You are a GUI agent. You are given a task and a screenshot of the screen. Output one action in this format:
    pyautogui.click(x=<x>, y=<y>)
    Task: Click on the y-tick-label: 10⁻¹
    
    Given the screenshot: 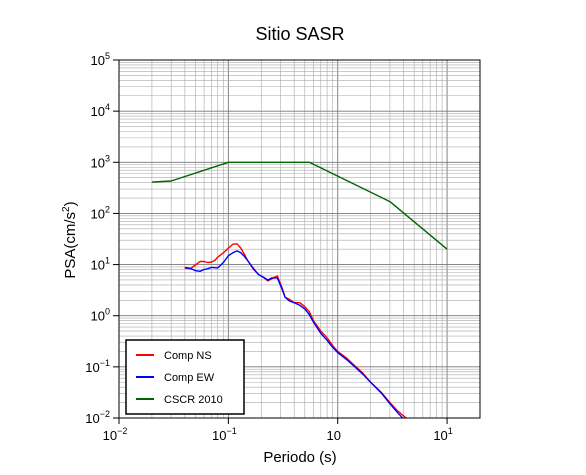 What is the action you would take?
    pyautogui.click(x=97, y=366)
    